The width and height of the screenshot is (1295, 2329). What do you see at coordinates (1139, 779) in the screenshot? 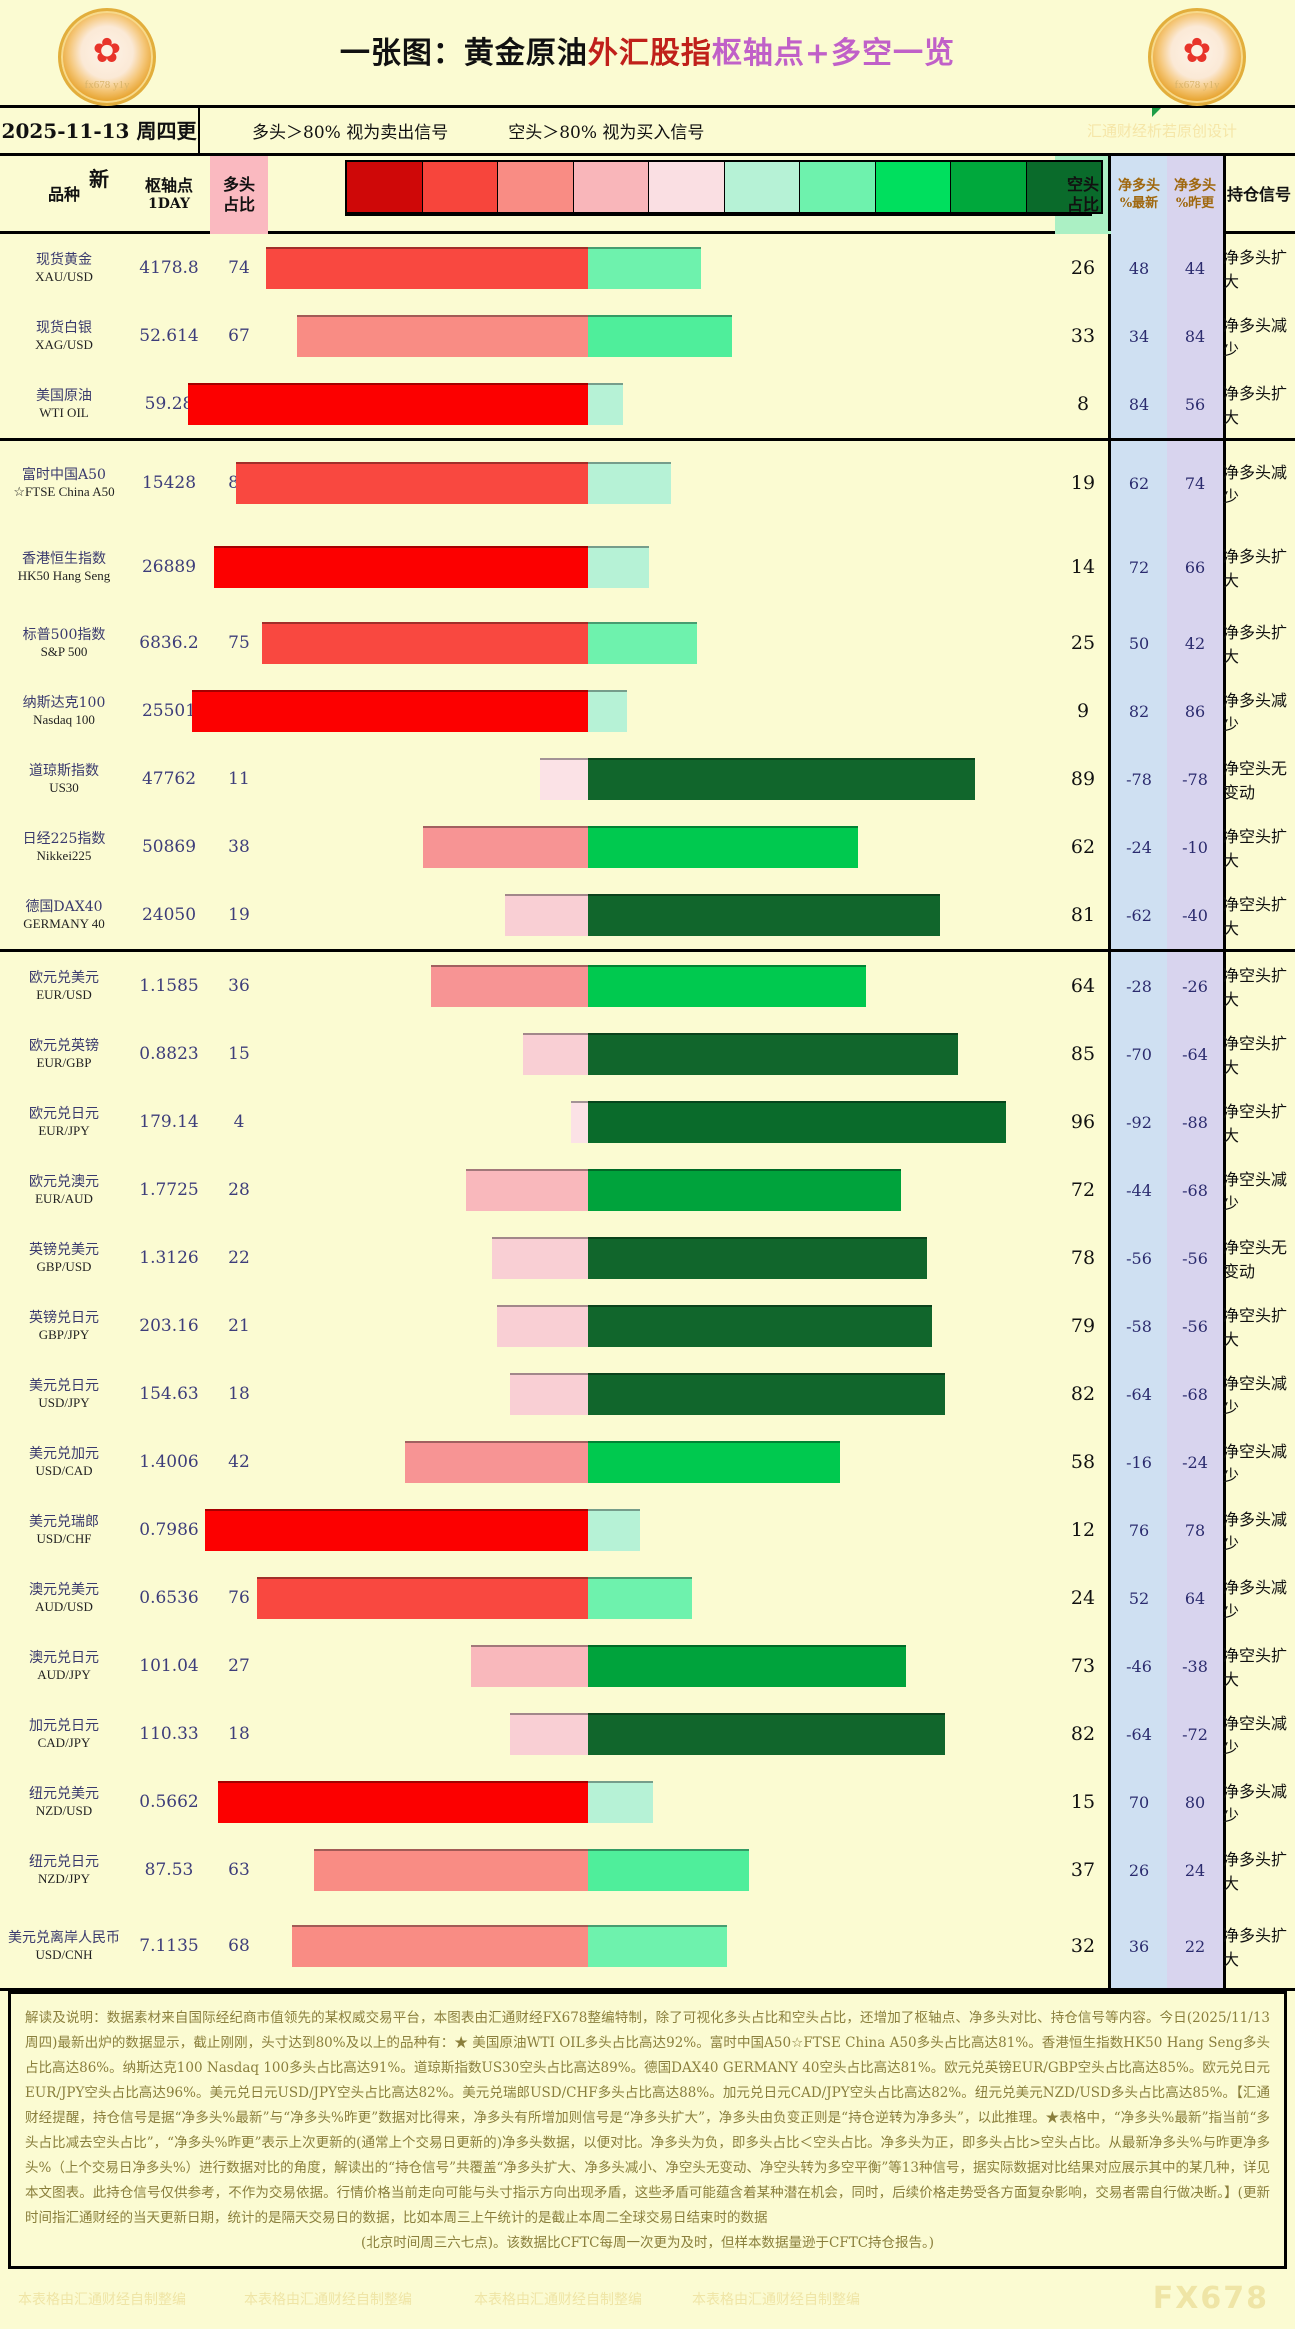
I see `net-latest-value: -78` at bounding box center [1139, 779].